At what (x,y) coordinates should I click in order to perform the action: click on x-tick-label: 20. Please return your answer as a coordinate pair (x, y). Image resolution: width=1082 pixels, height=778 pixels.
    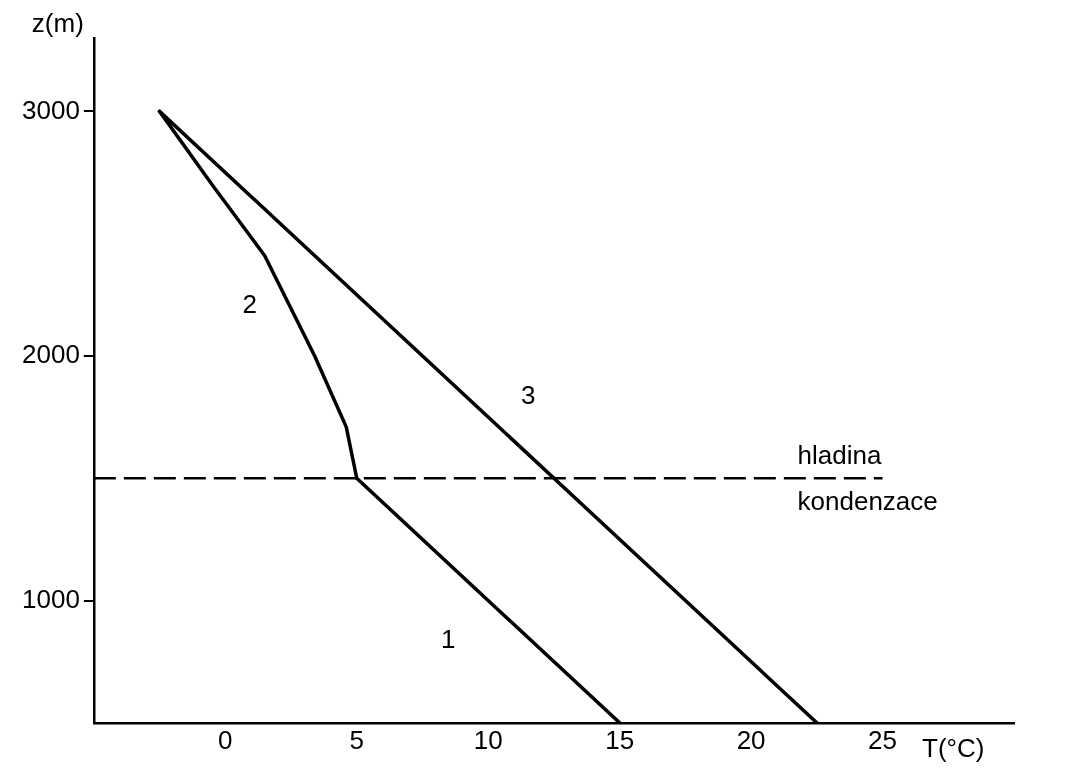
    Looking at the image, I should click on (751, 739).